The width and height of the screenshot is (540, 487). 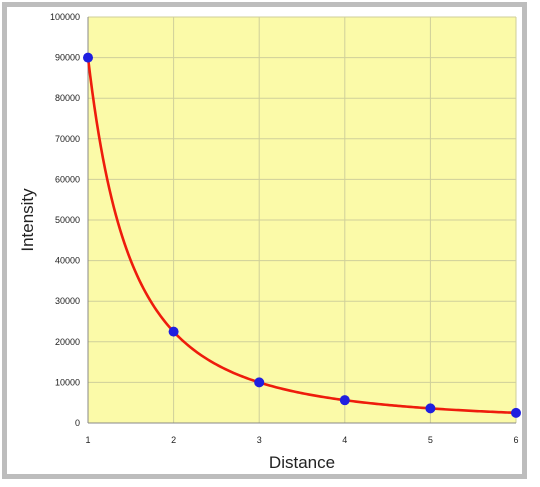 What do you see at coordinates (302, 462) in the screenshot?
I see `x-axis-title: Distance` at bounding box center [302, 462].